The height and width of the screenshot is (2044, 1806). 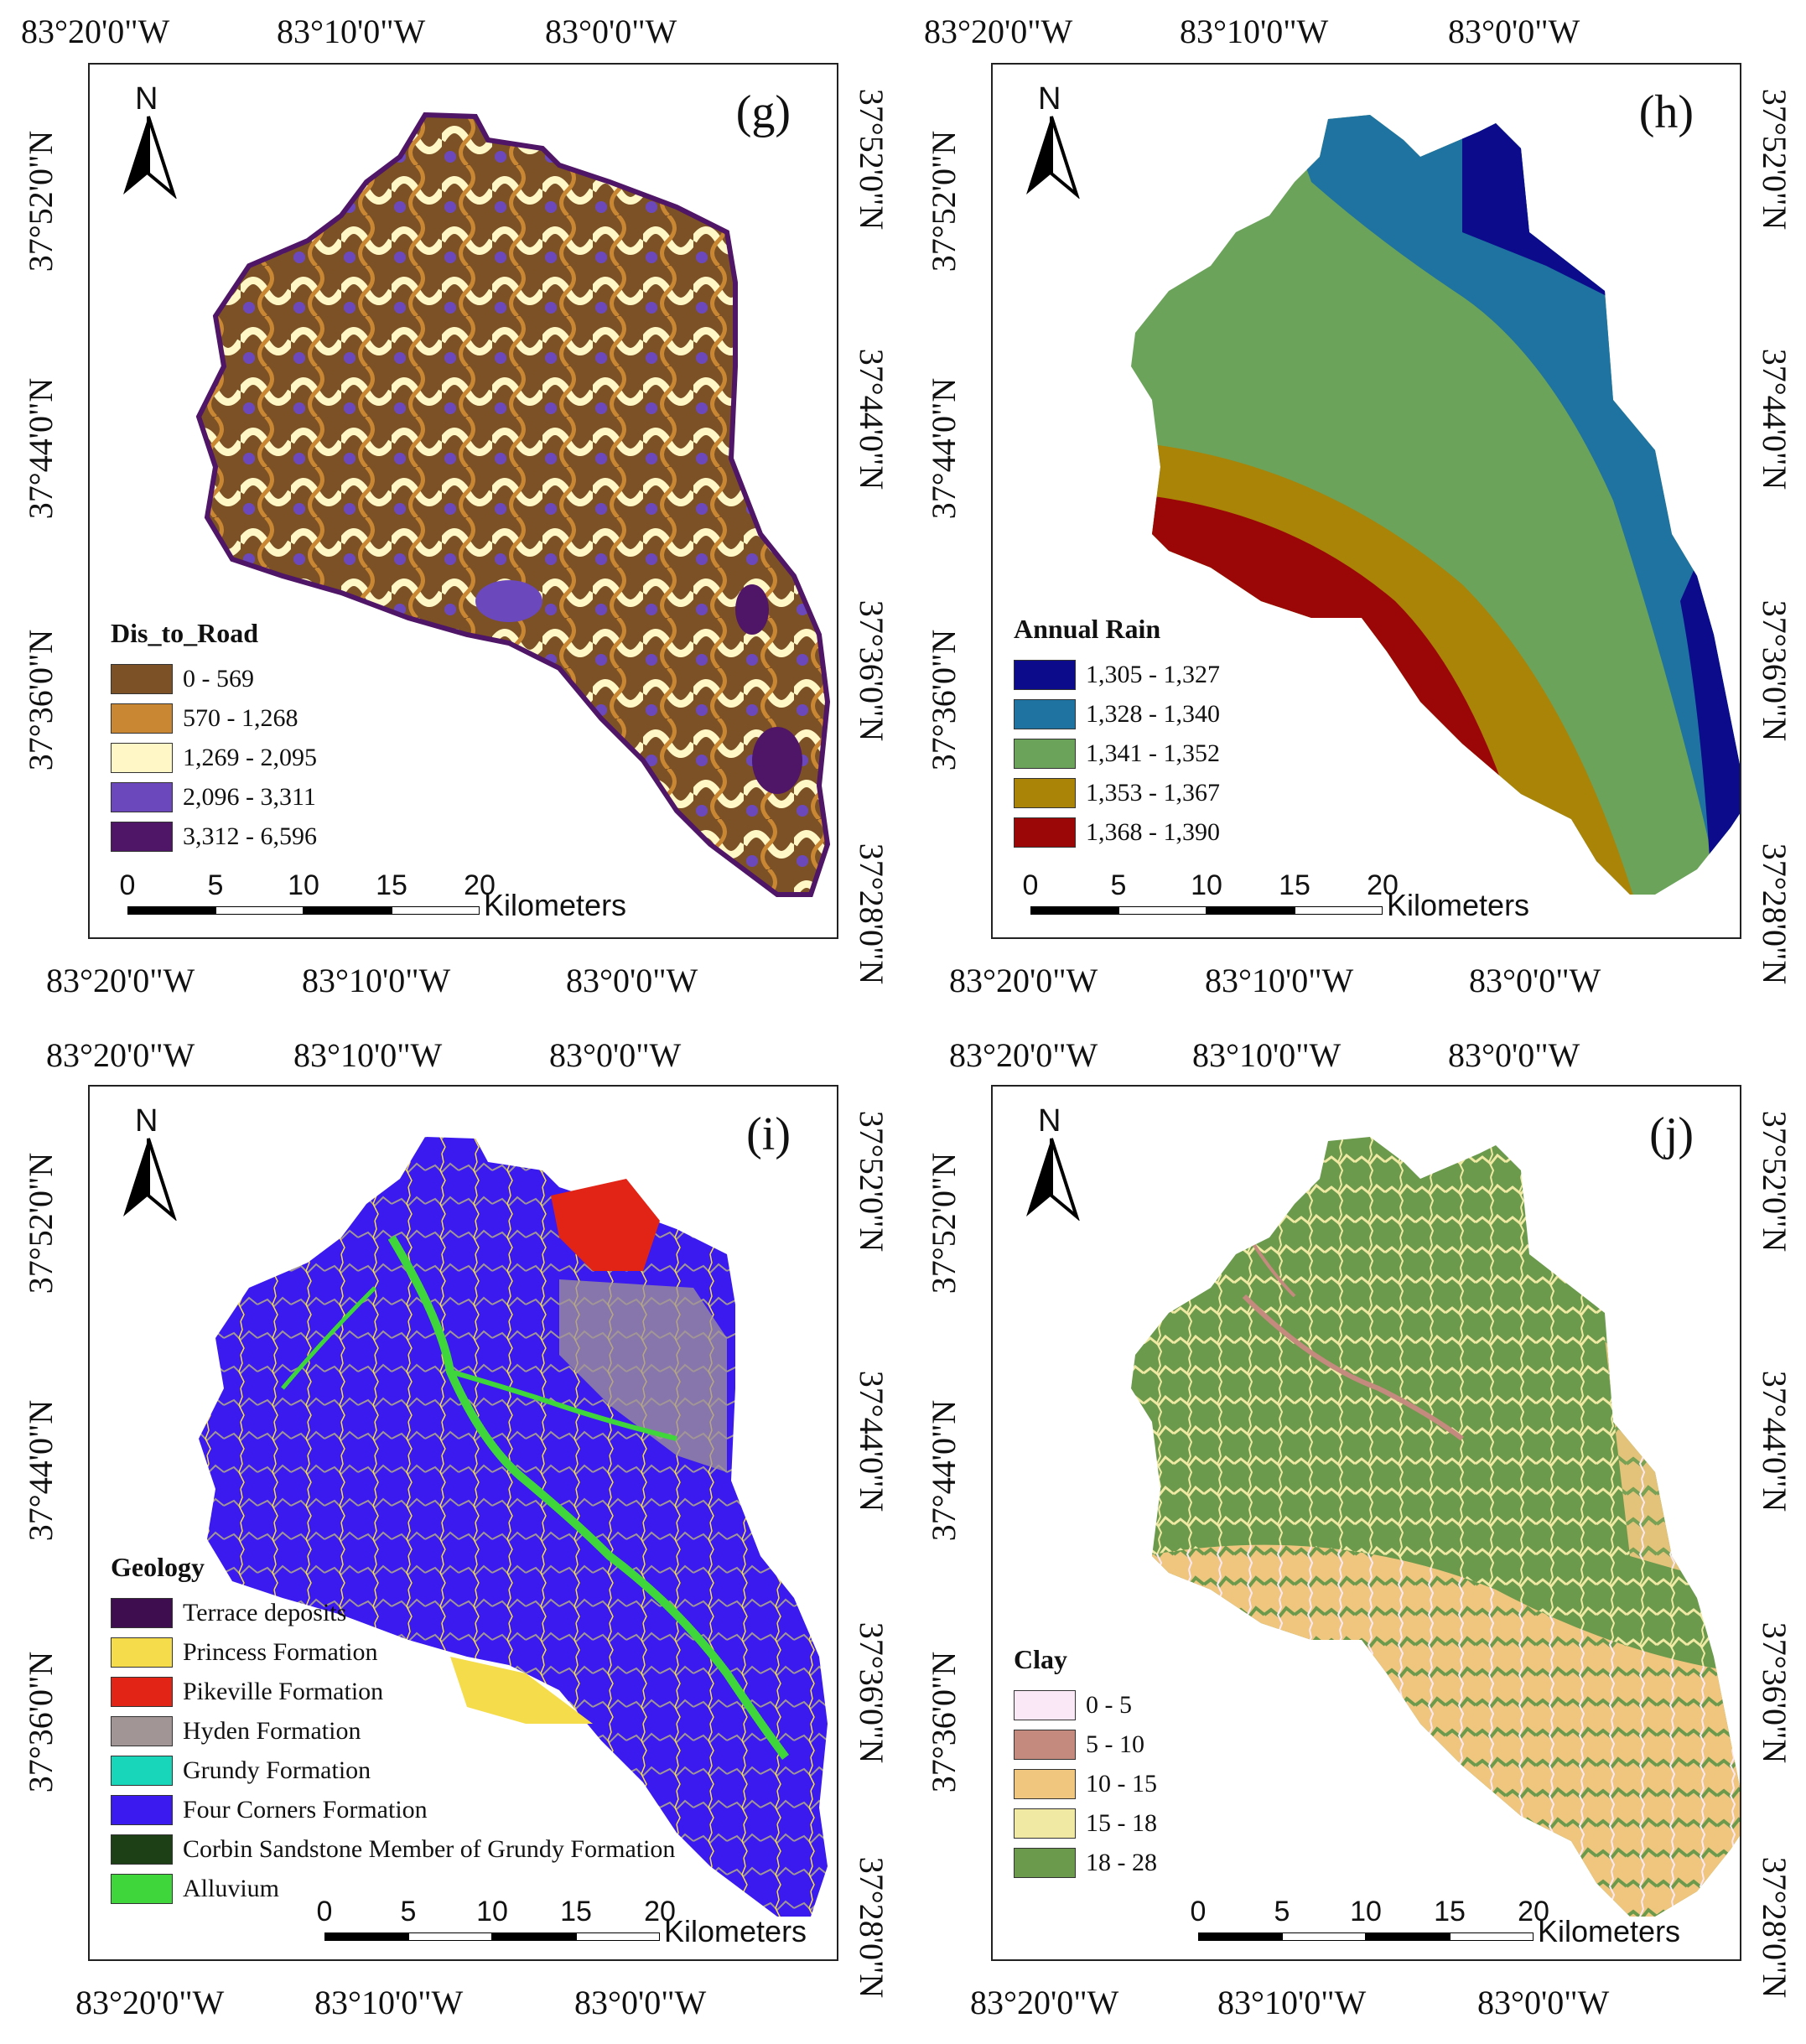 What do you see at coordinates (1671, 1134) in the screenshot?
I see `panel-letter: (j)` at bounding box center [1671, 1134].